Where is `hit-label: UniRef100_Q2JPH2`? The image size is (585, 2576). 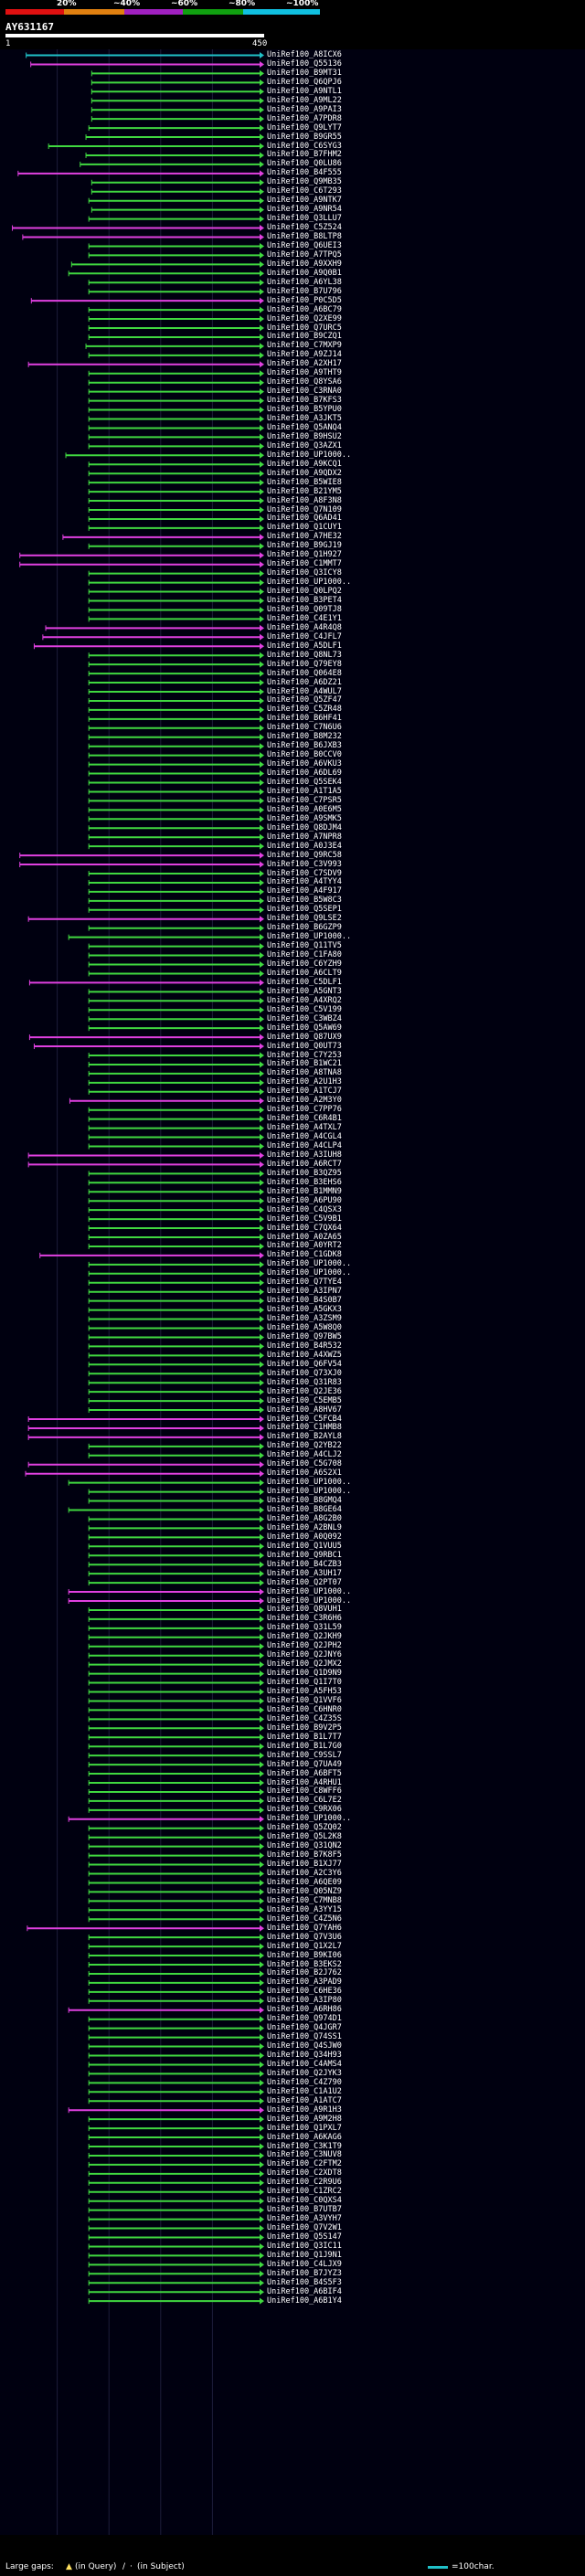
hit-label: UniRef100_Q2JPH2 is located at coordinates (304, 1646).